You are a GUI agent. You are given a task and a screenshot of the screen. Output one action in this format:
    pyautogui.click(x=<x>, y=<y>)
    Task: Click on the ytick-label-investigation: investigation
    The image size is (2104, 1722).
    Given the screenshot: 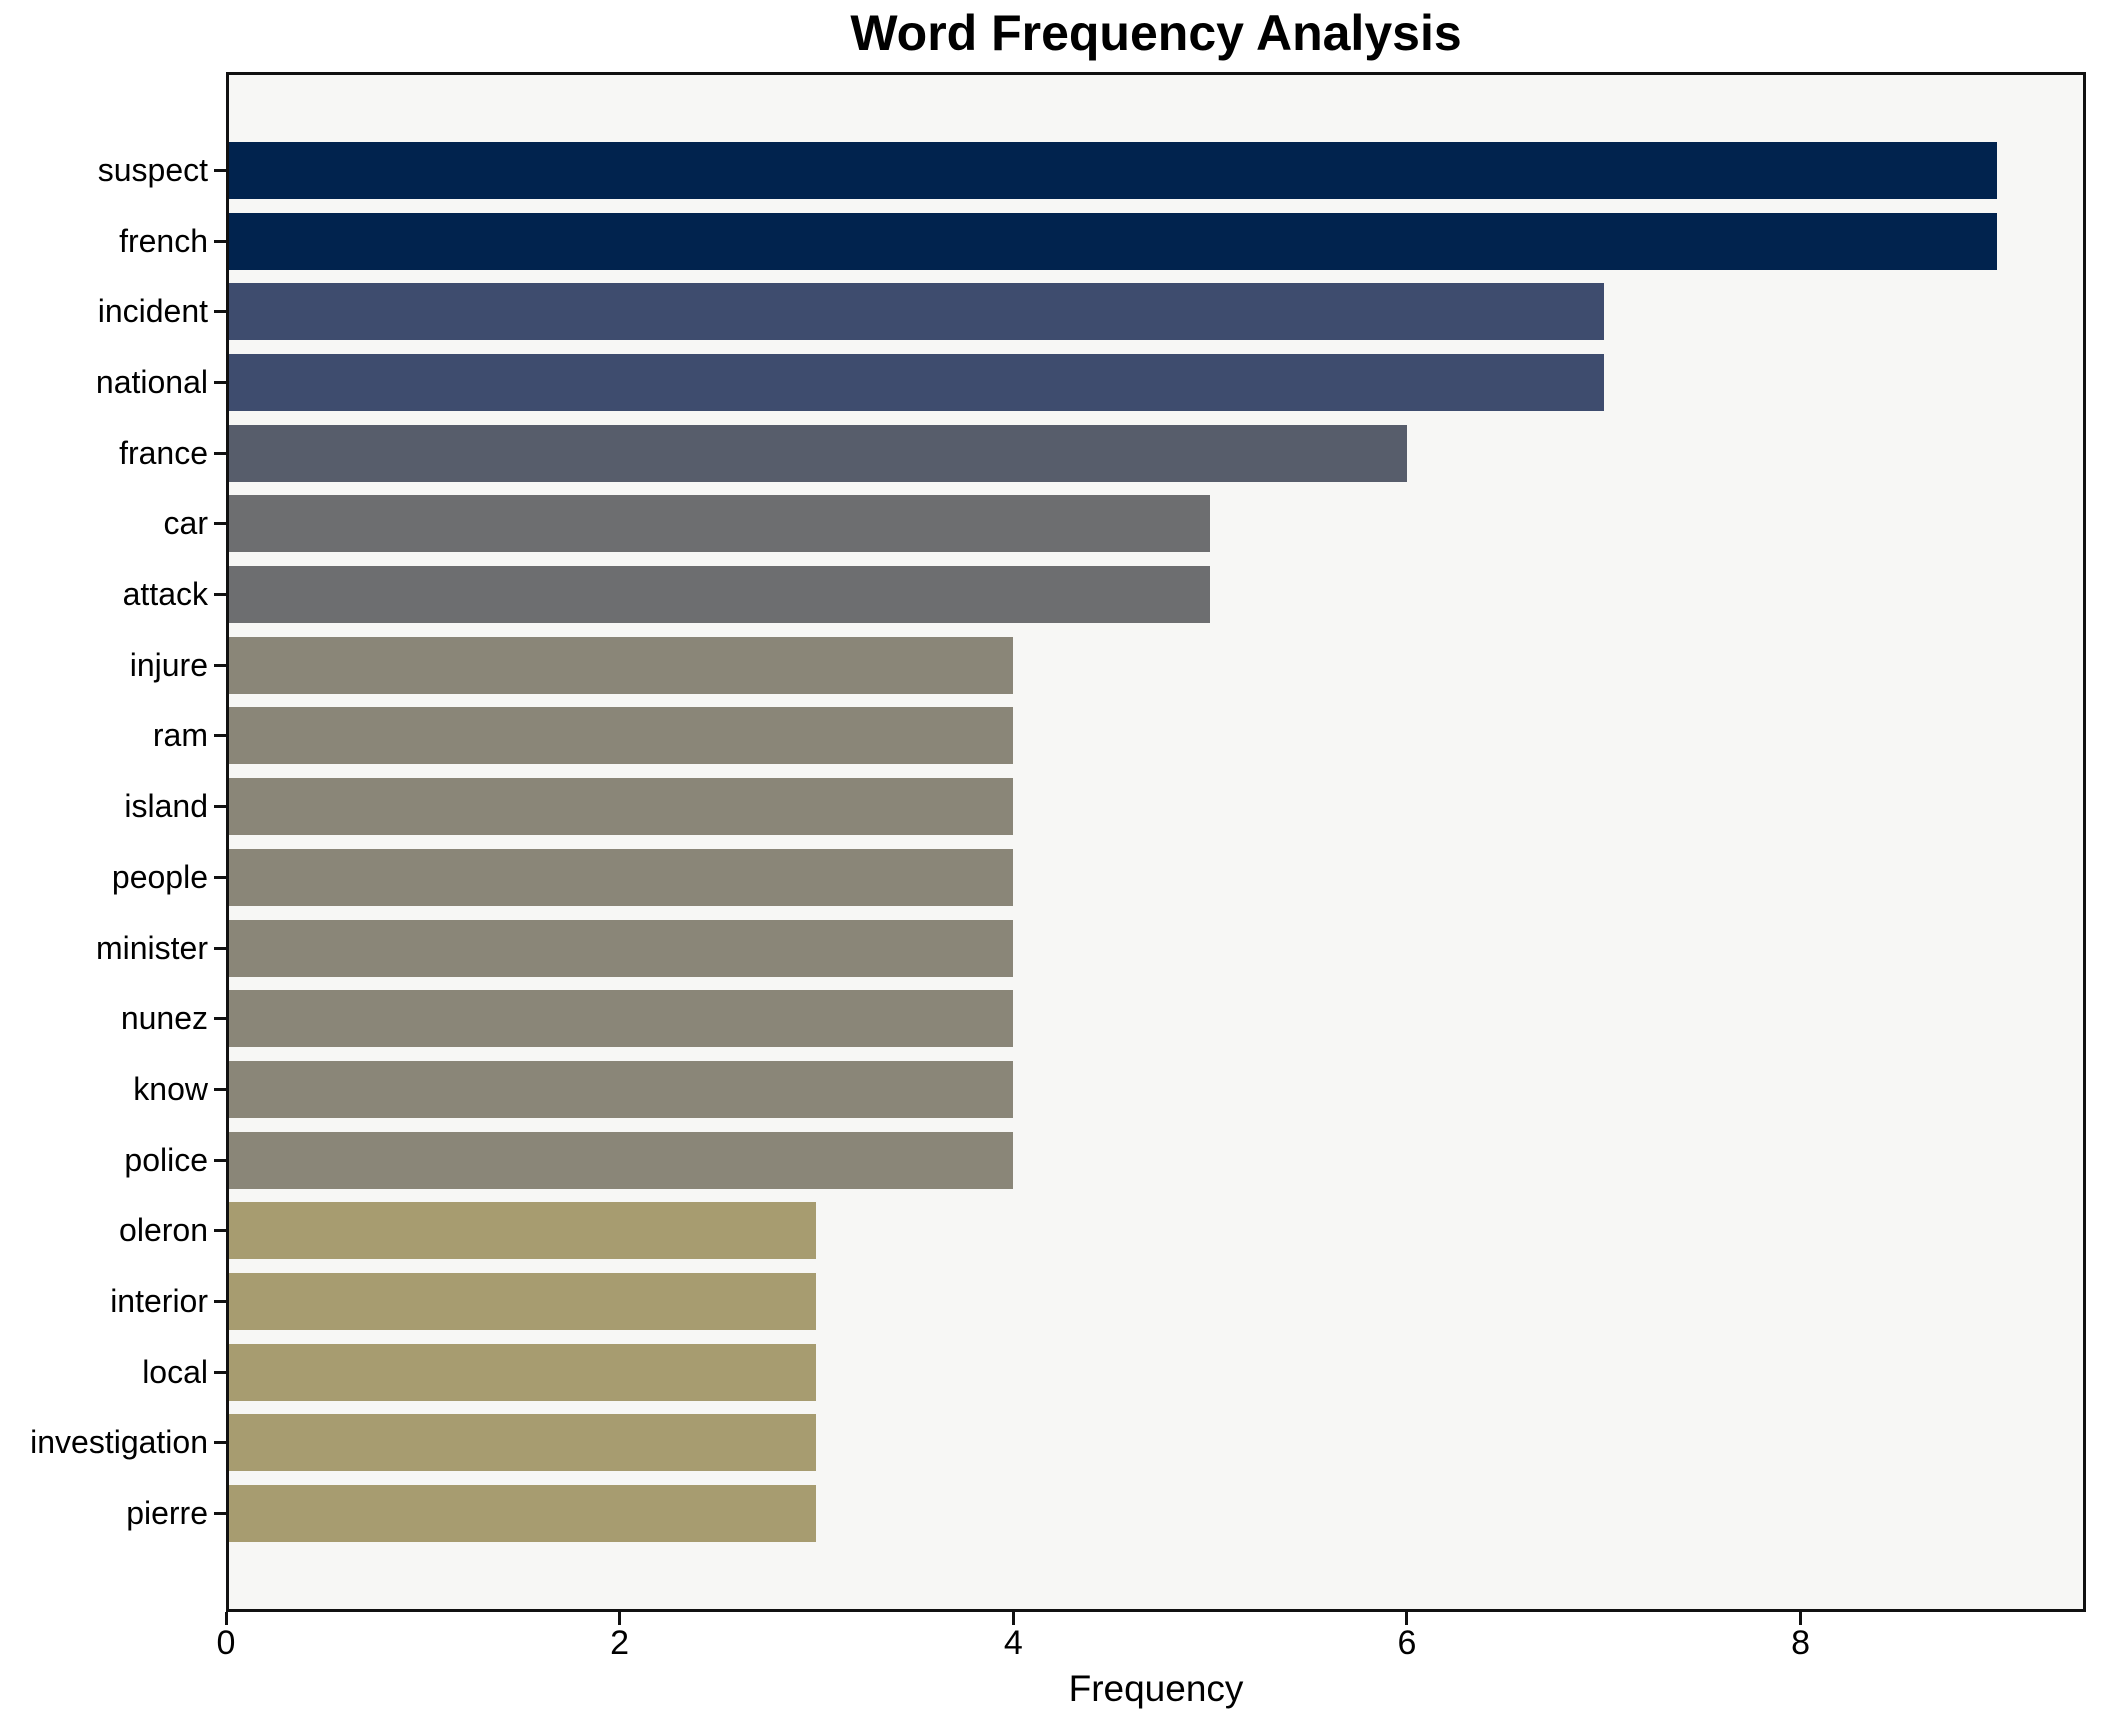 What is the action you would take?
    pyautogui.click(x=119, y=1442)
    